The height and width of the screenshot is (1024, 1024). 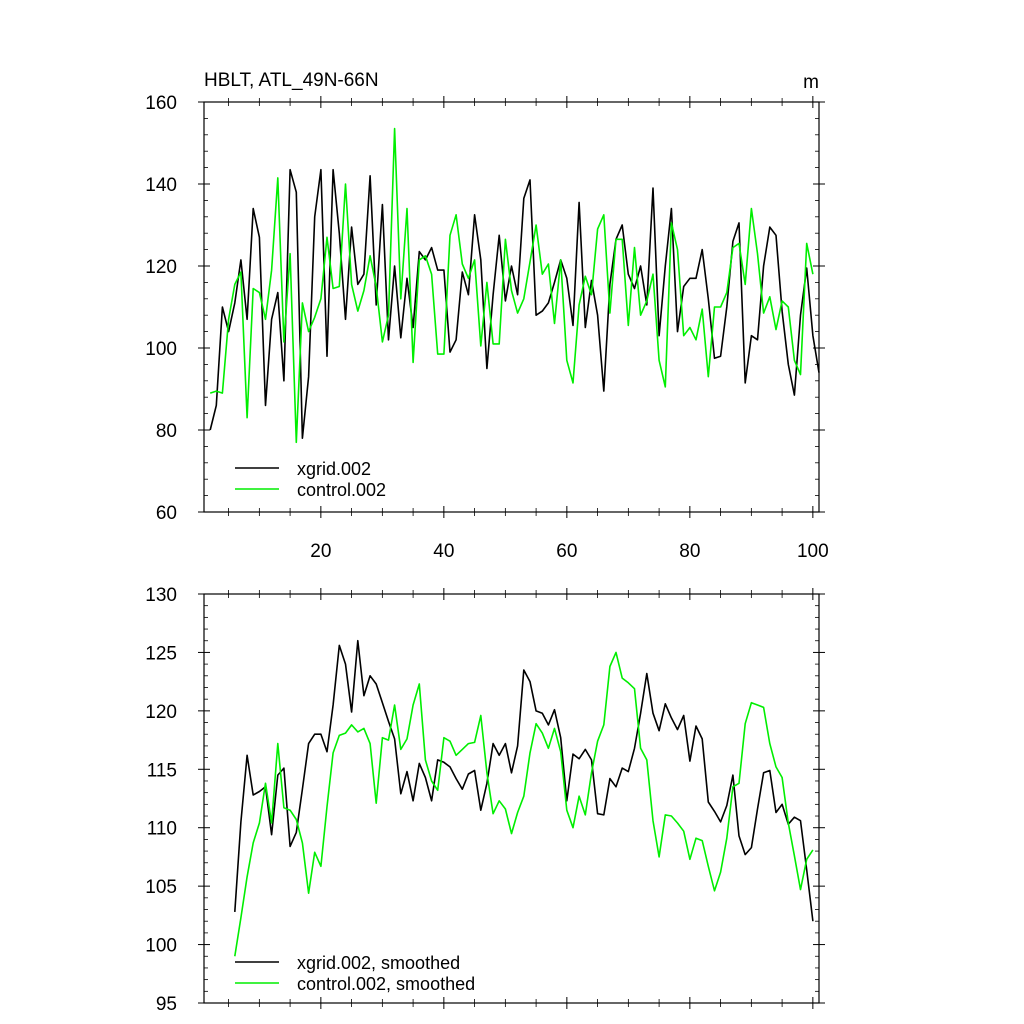 What do you see at coordinates (334, 469) in the screenshot?
I see `legend-label: xgrid.002` at bounding box center [334, 469].